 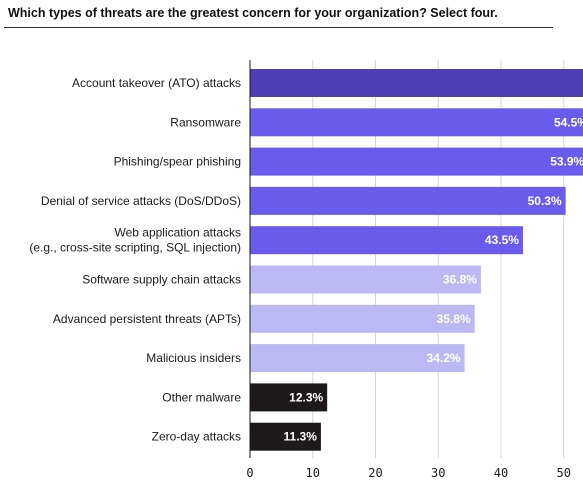 I want to click on bar-value-label: 53.9%, so click(x=566, y=162).